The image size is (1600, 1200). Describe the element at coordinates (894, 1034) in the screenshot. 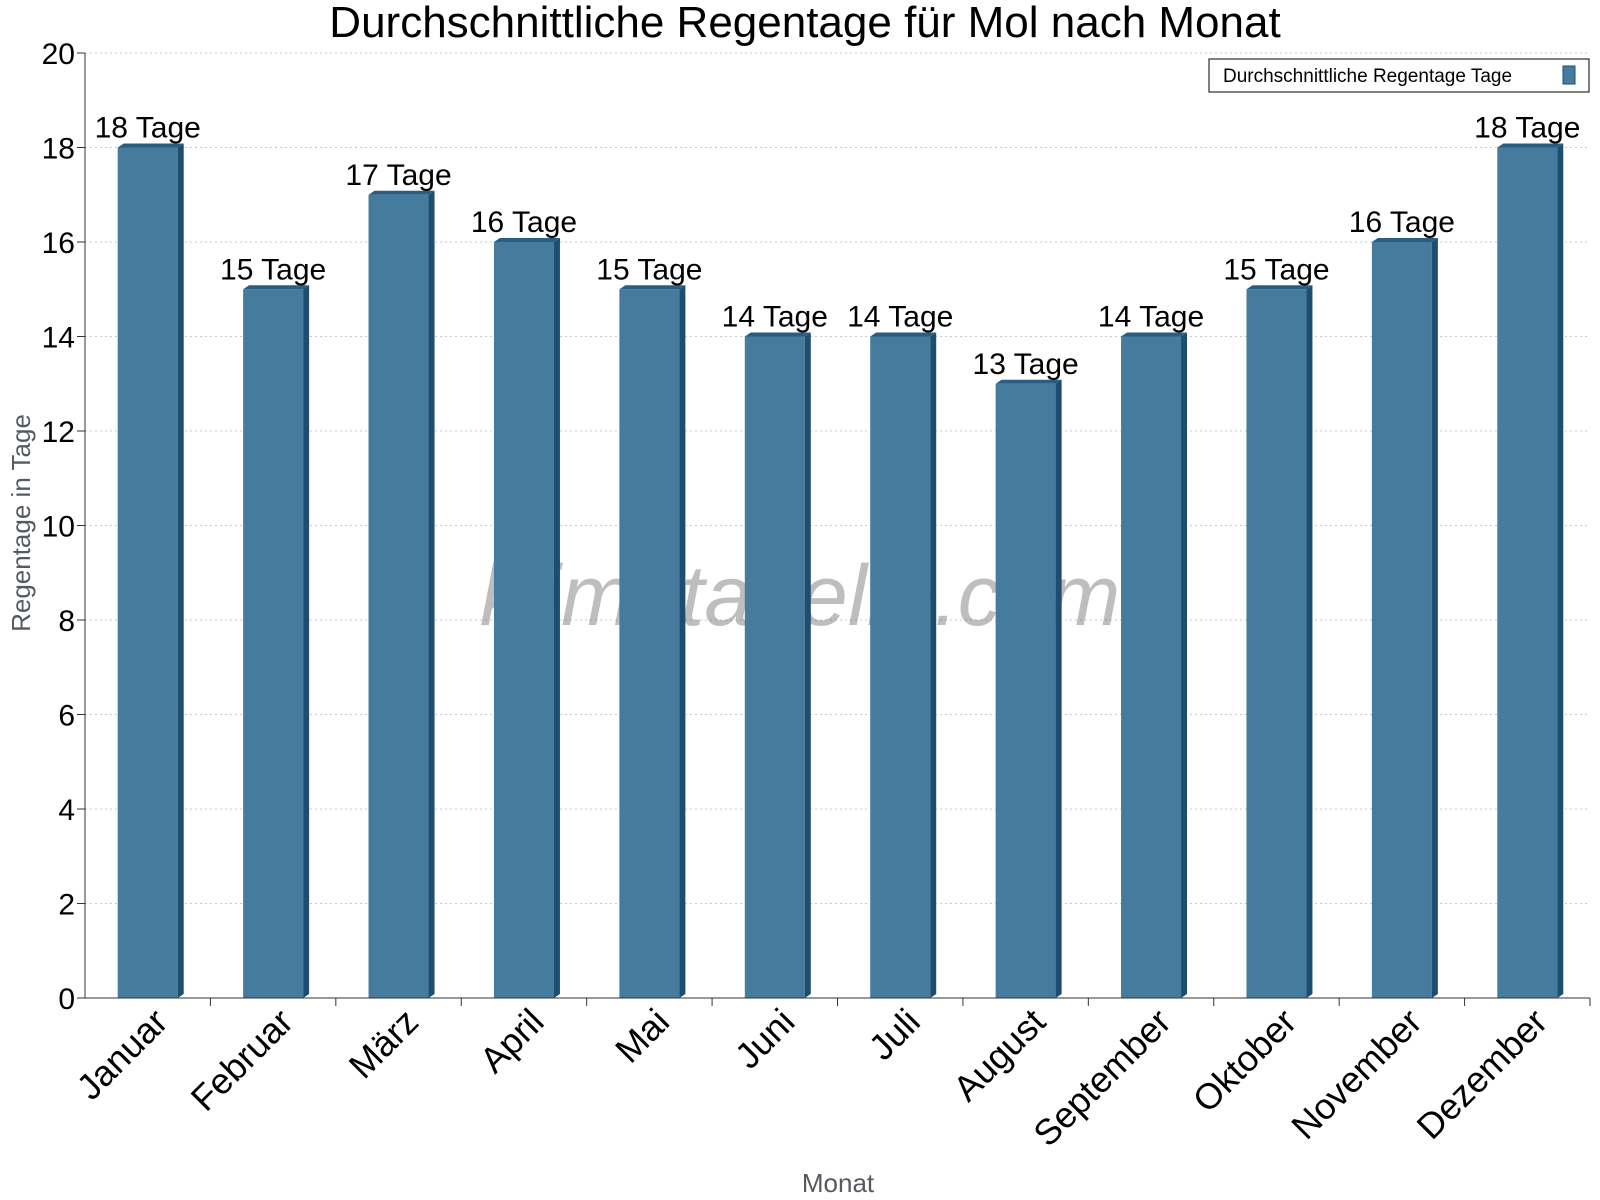

I see `x-tick-label: Juli` at that location.